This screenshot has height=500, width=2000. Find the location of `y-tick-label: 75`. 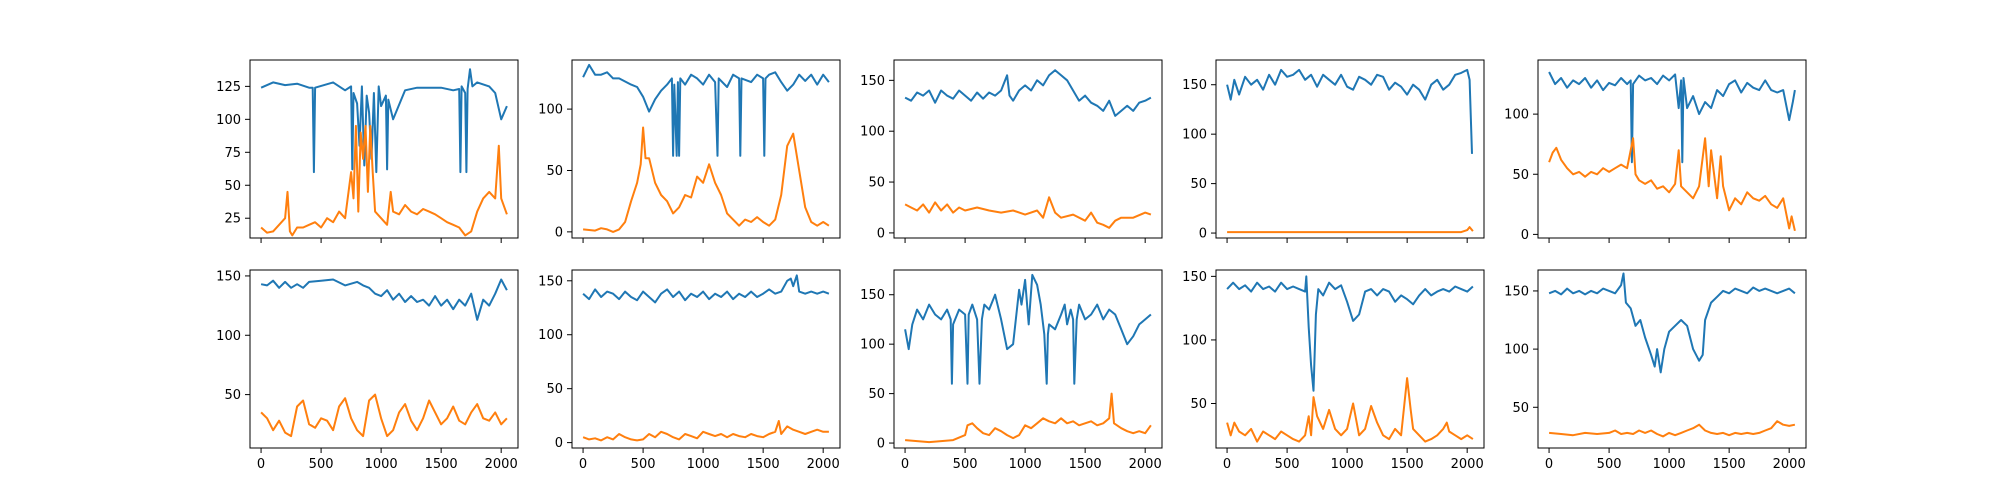

y-tick-label: 75 is located at coordinates (232, 153).